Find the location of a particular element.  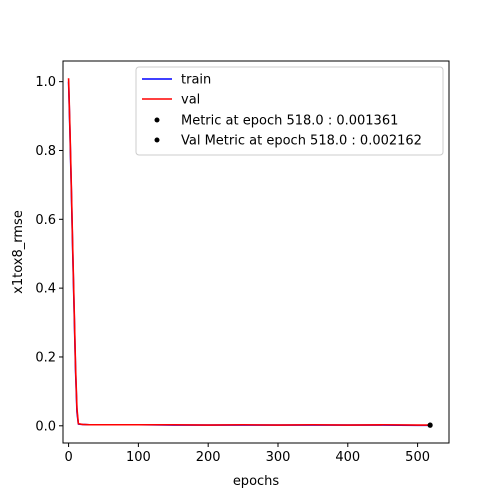

legend-label-val: val is located at coordinates (190, 100).